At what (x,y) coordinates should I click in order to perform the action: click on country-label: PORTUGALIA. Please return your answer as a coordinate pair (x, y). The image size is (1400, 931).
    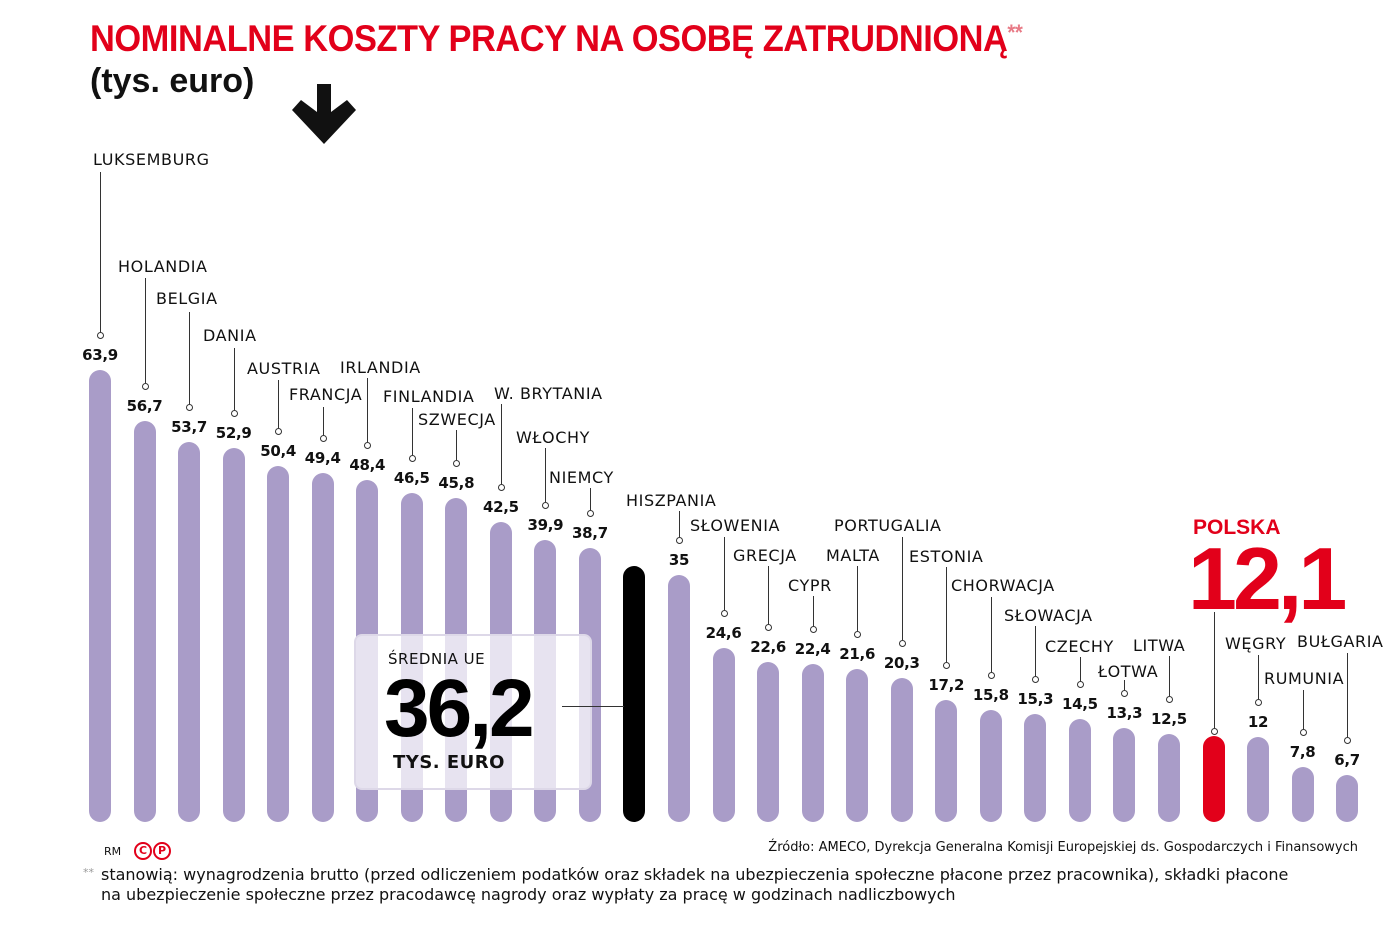
    Looking at the image, I should click on (888, 525).